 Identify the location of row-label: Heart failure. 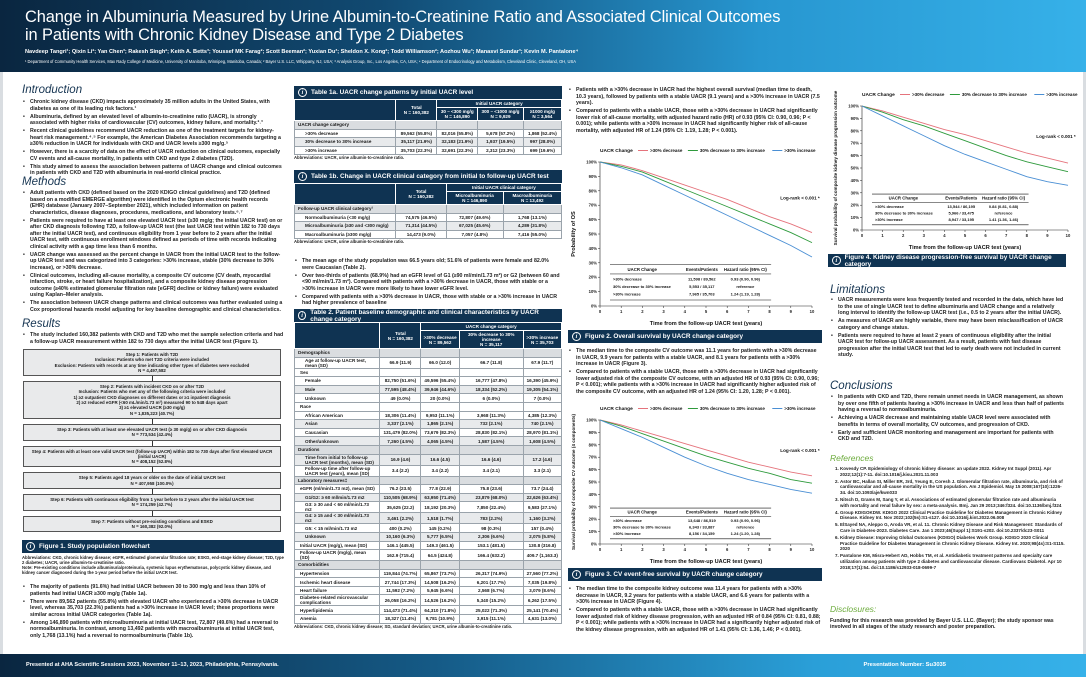
(337, 590).